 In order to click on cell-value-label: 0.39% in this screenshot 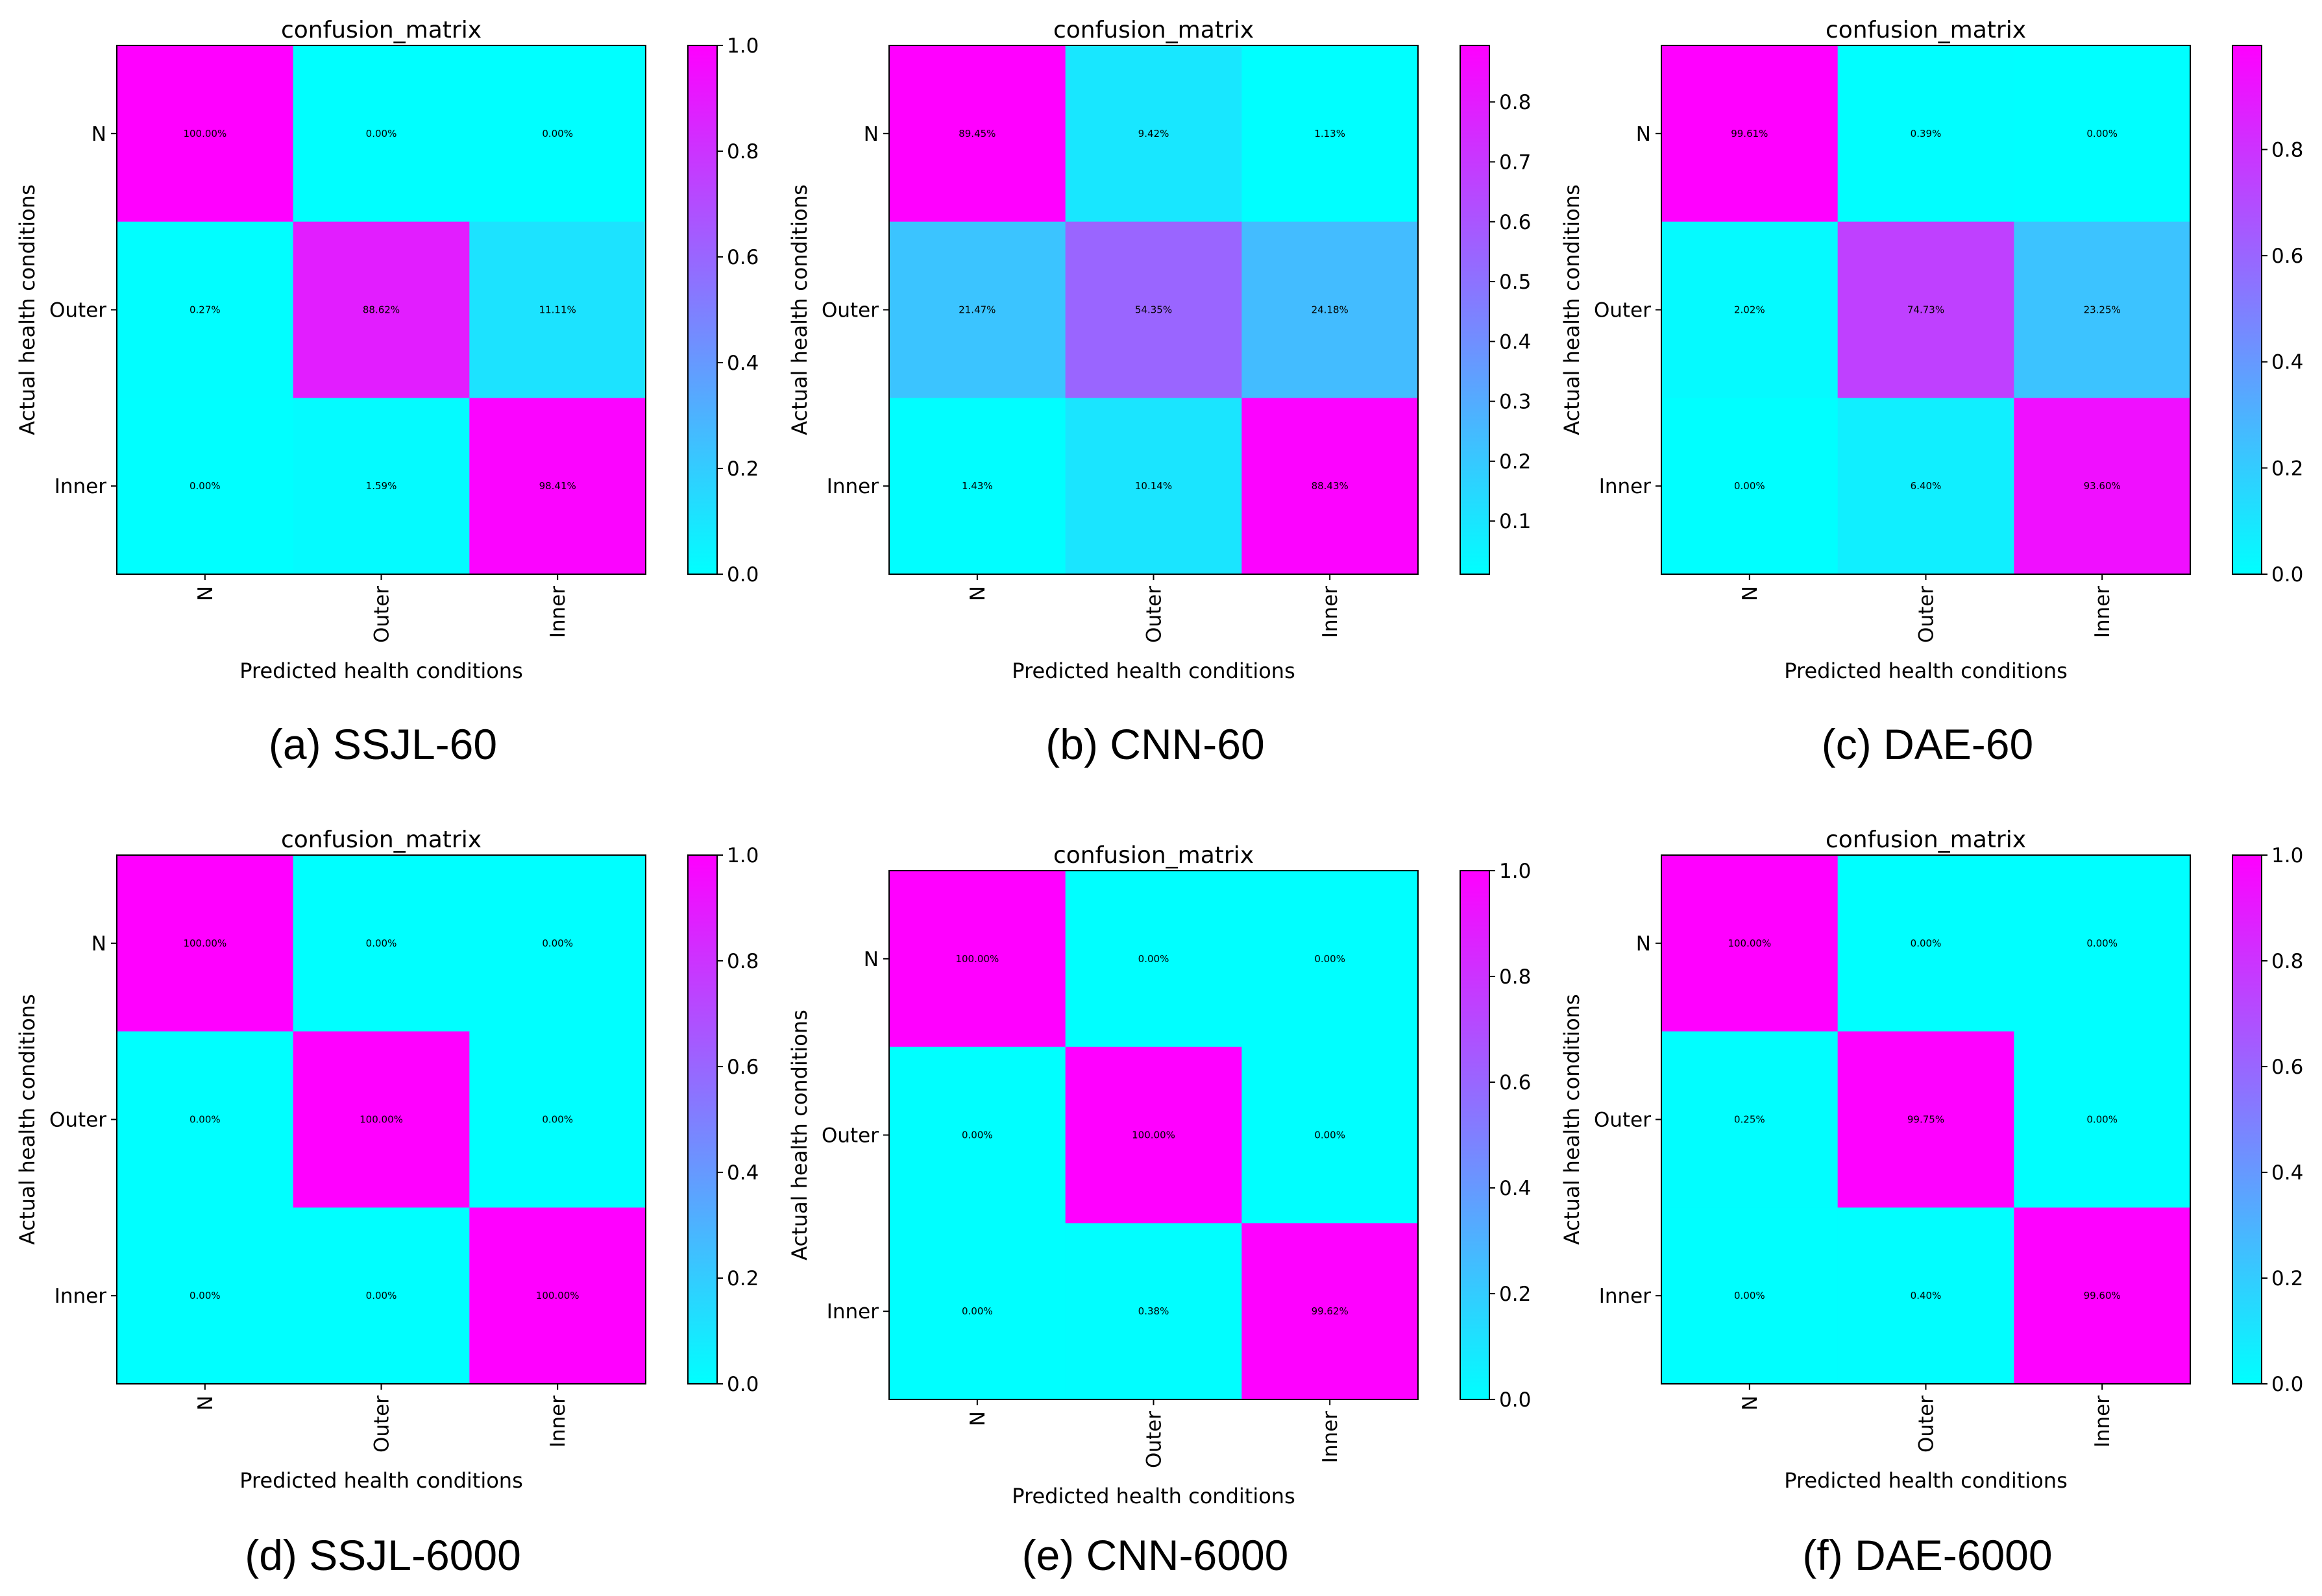, I will do `click(1926, 133)`.